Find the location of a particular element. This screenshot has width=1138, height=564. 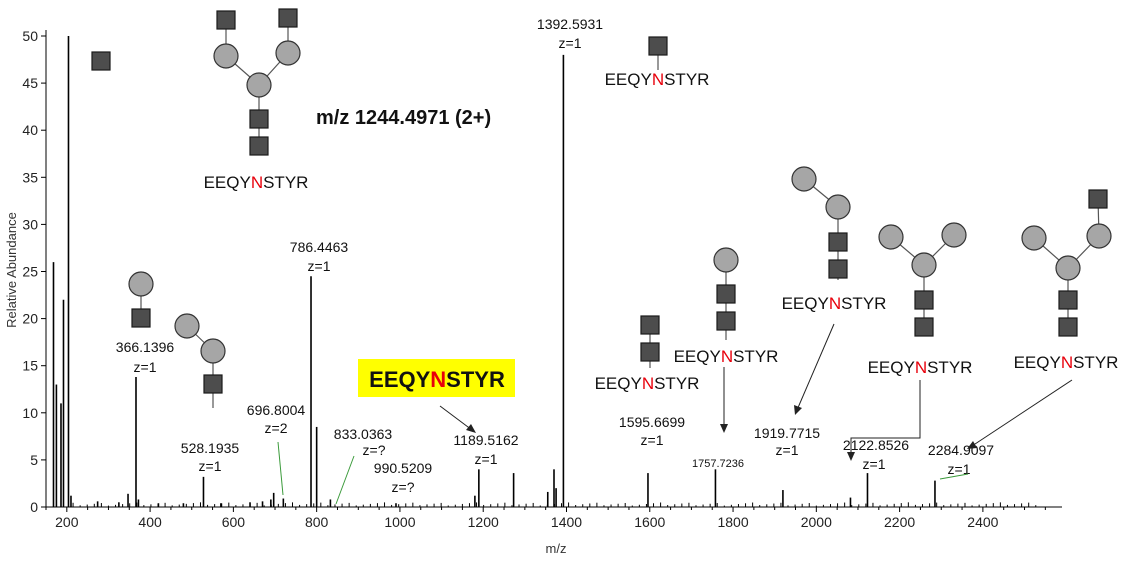

peak-mz-label: 990.5209 is located at coordinates (403, 468).